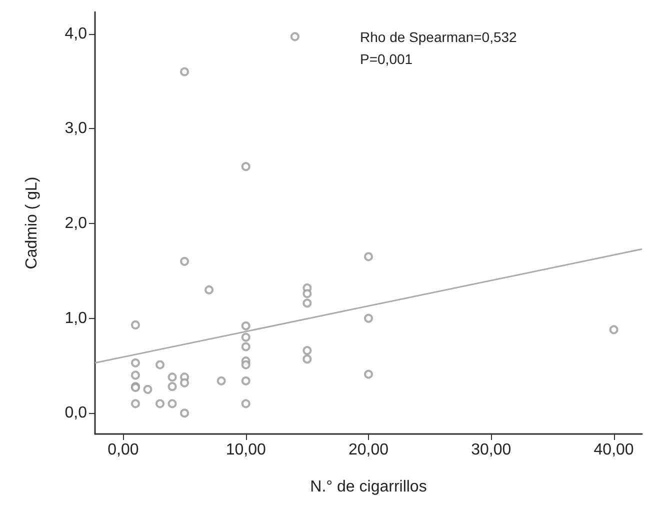  I want to click on annotation: P=0,001, so click(386, 59).